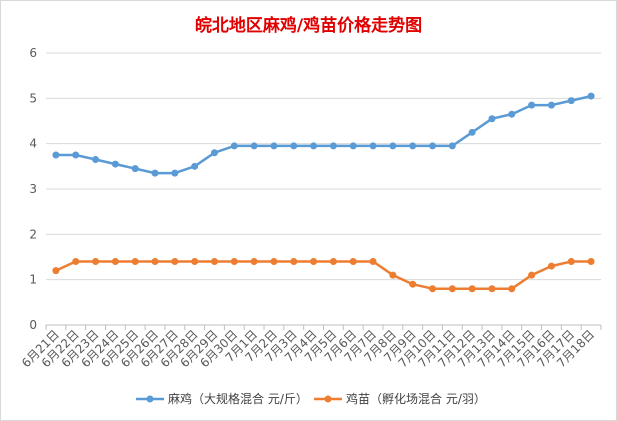 Image resolution: width=617 pixels, height=421 pixels. What do you see at coordinates (33, 98) in the screenshot?
I see `y-tick-label: 5` at bounding box center [33, 98].